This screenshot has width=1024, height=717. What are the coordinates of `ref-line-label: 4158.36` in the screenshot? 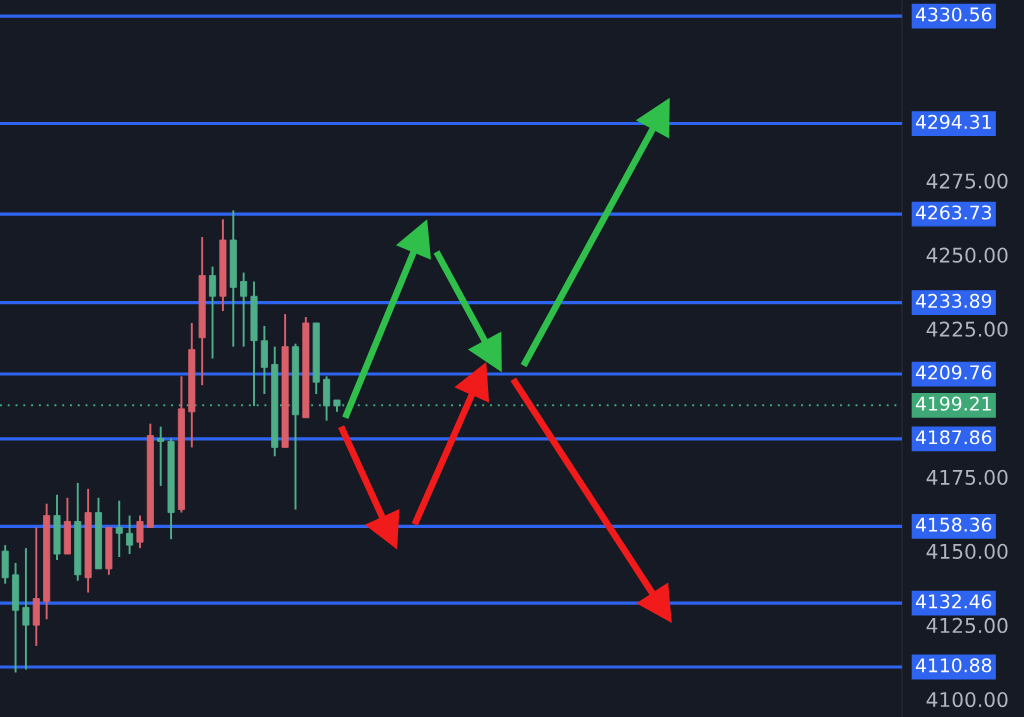 It's located at (953, 524).